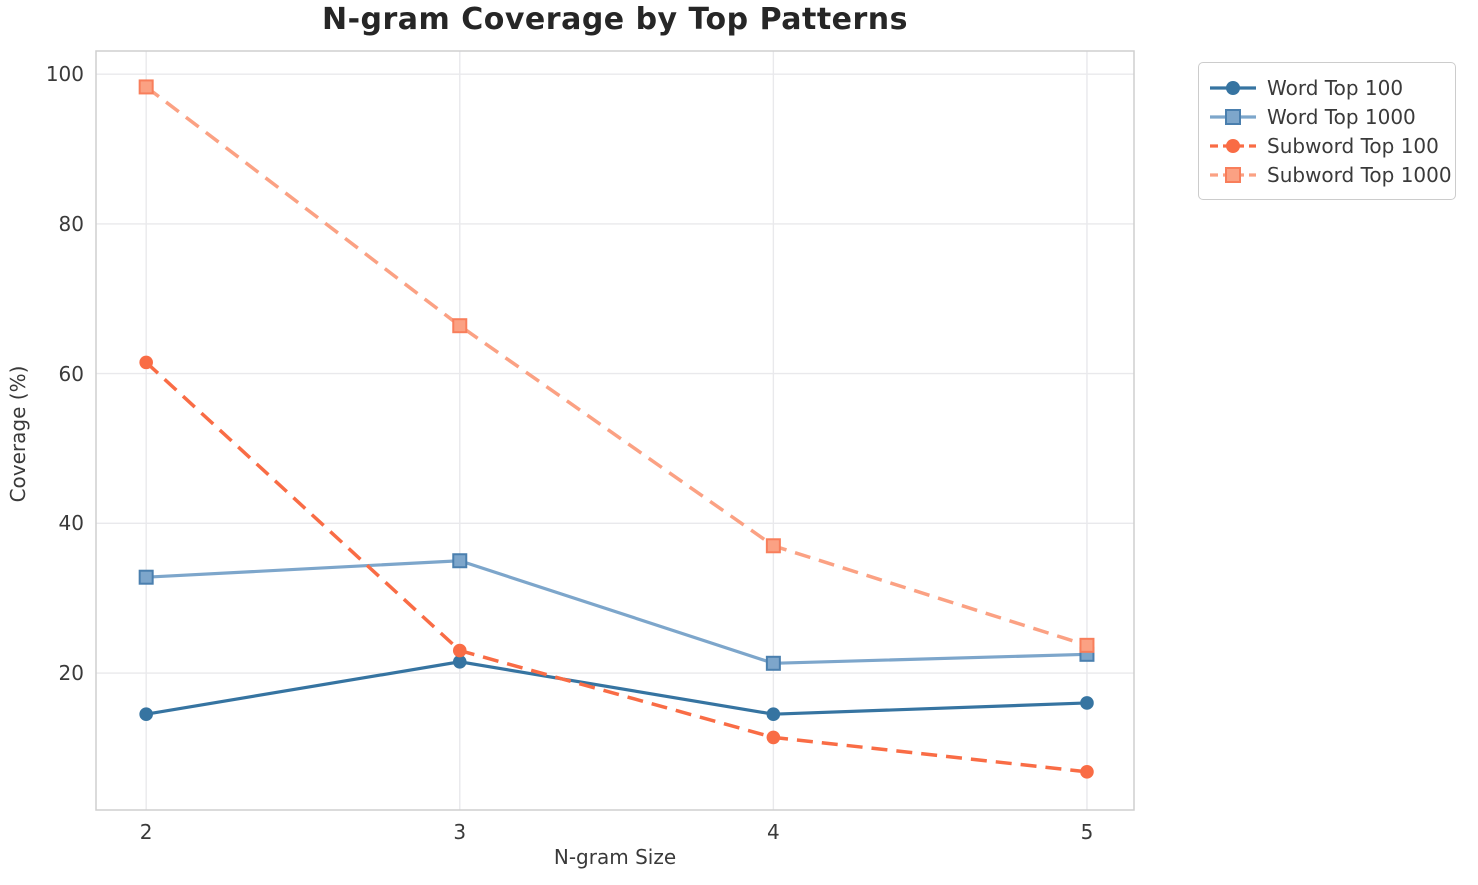 The width and height of the screenshot is (1478, 885). I want to click on legend-item: Word Top 1000, so click(1326, 116).